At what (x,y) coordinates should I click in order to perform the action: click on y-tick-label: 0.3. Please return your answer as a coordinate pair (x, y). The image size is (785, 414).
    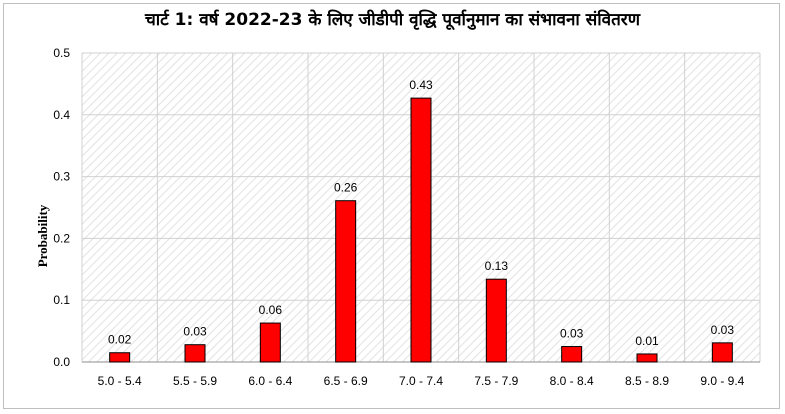
    Looking at the image, I should click on (61, 177).